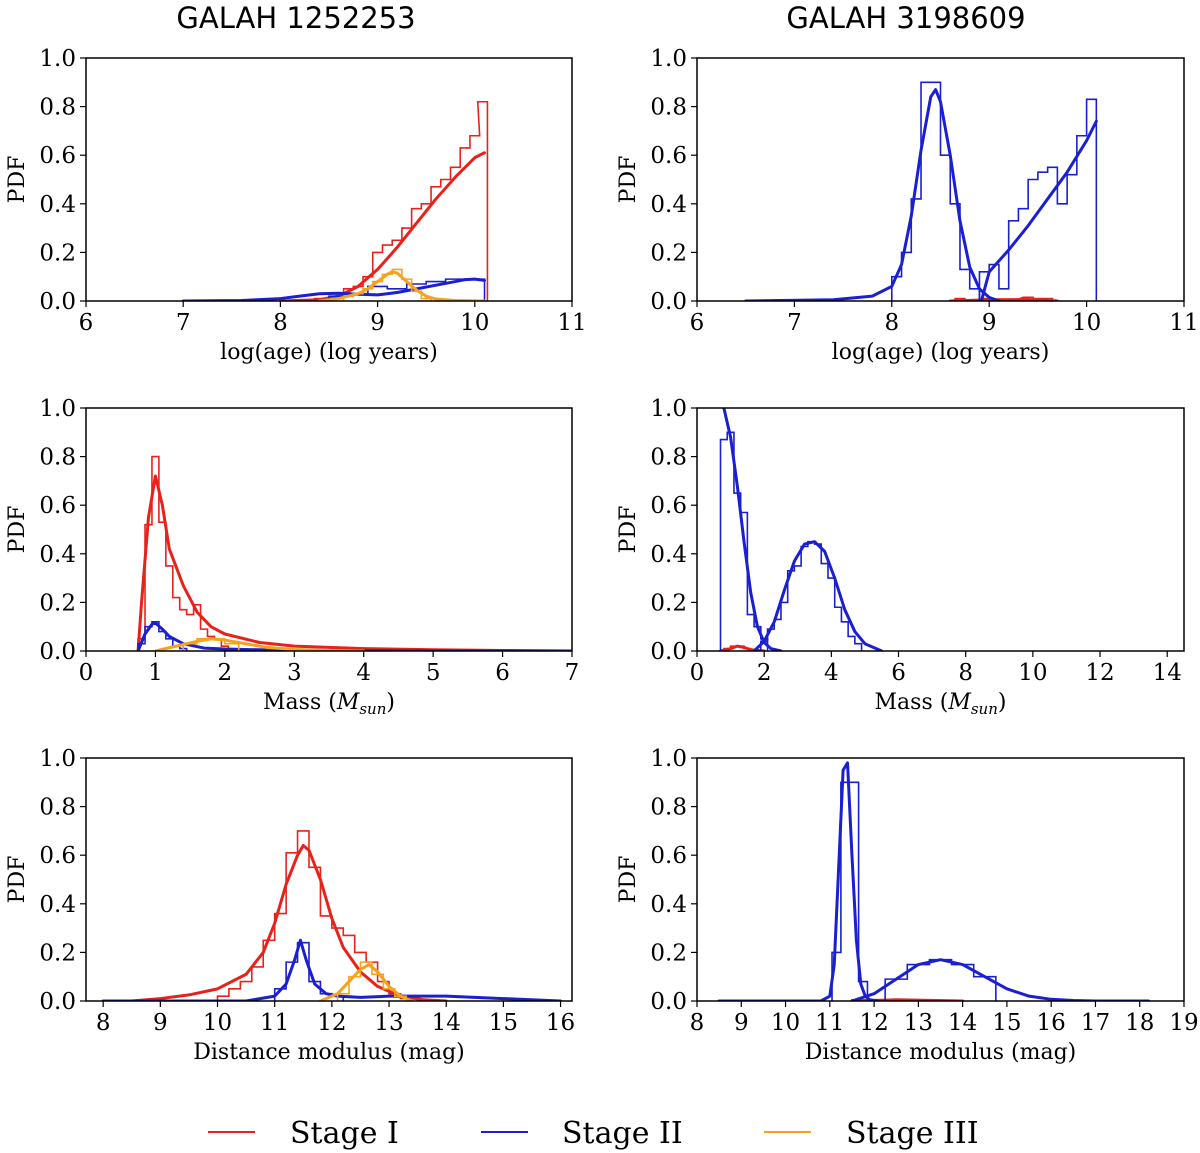 The width and height of the screenshot is (1200, 1153). I want to click on x-tick-label: 0, so click(697, 673).